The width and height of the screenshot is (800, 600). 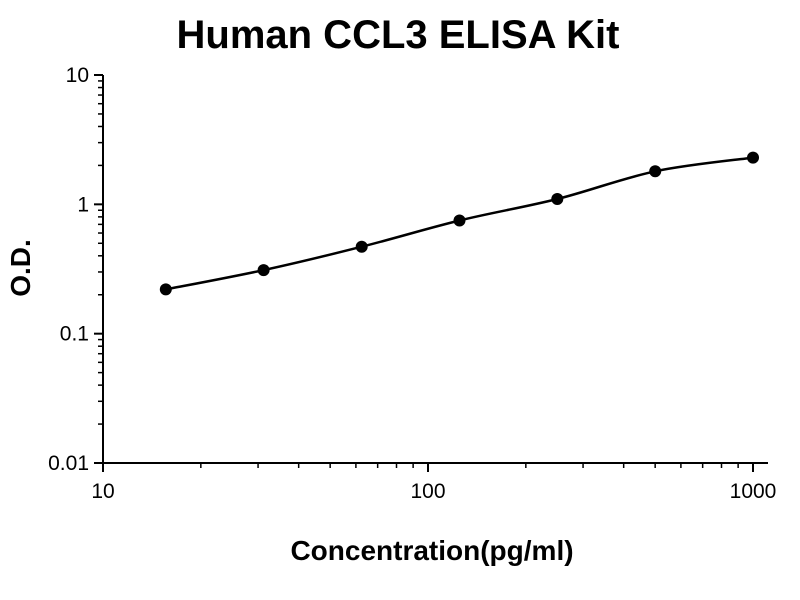 I want to click on chart-title: Human CCL3 ELISA Kit, so click(x=398, y=35).